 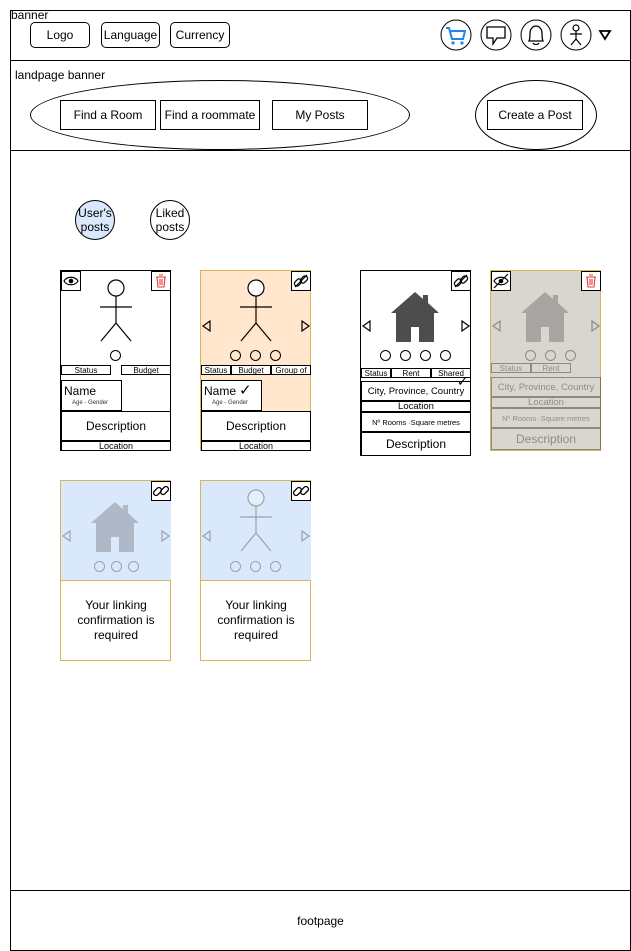 I want to click on footer-label: footpage, so click(x=320, y=920).